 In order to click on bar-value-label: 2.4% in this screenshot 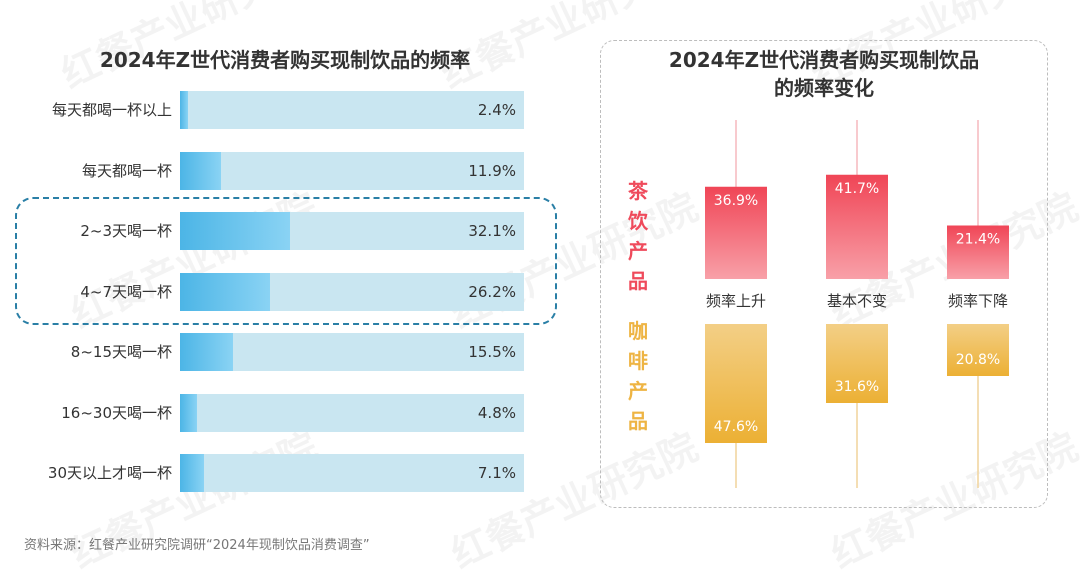, I will do `click(496, 110)`.